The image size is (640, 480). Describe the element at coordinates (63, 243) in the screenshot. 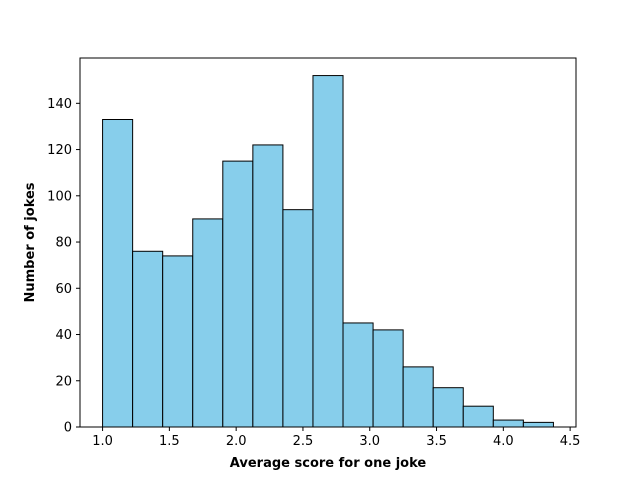

I see `y-tick-label: 80` at that location.